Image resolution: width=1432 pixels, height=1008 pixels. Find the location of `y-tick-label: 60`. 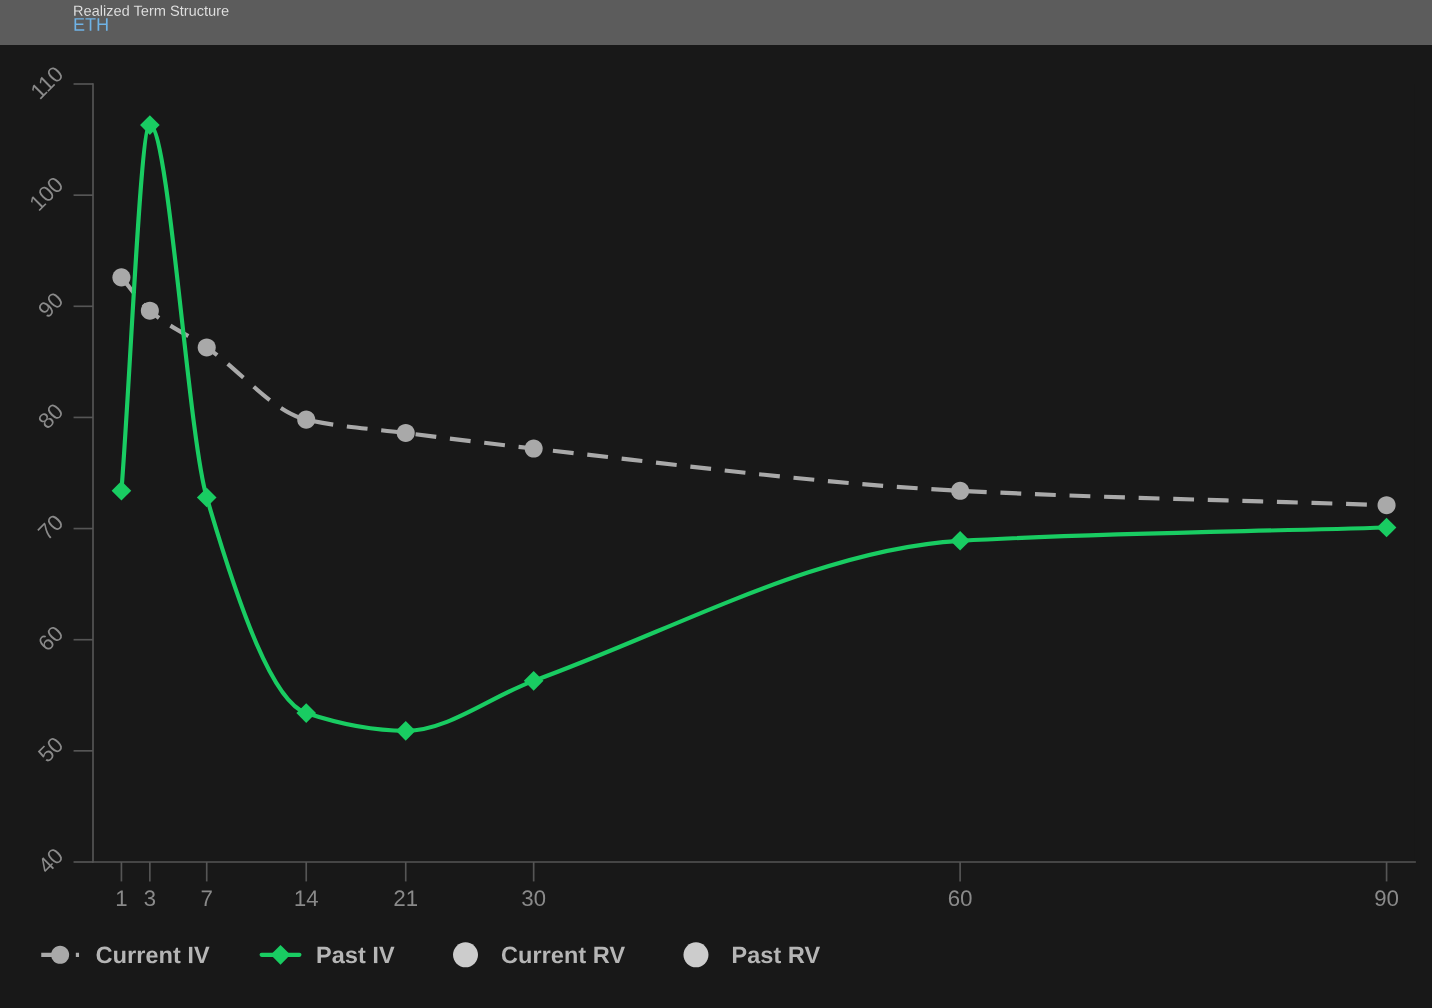

y-tick-label: 60 is located at coordinates (51, 638).